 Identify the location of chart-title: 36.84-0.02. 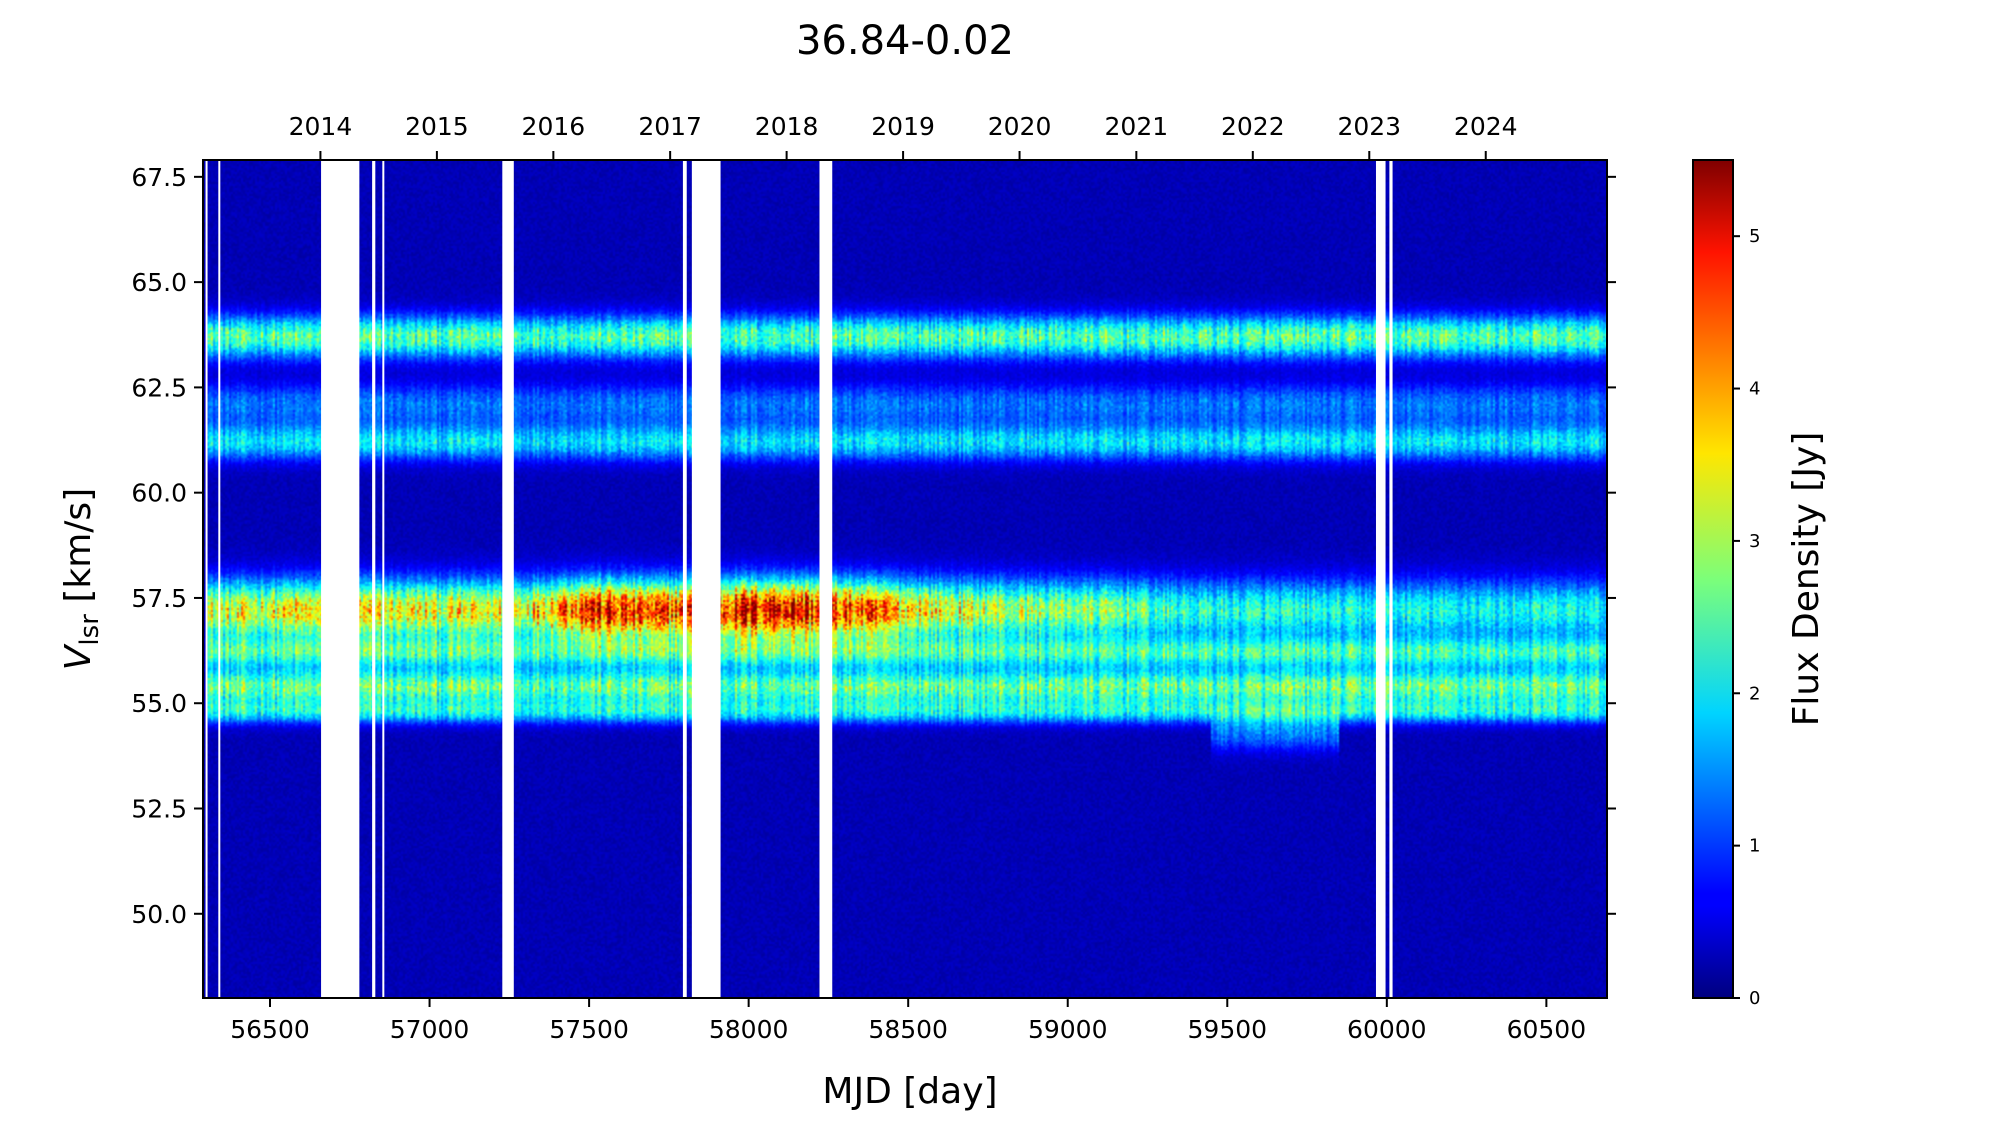
(905, 41).